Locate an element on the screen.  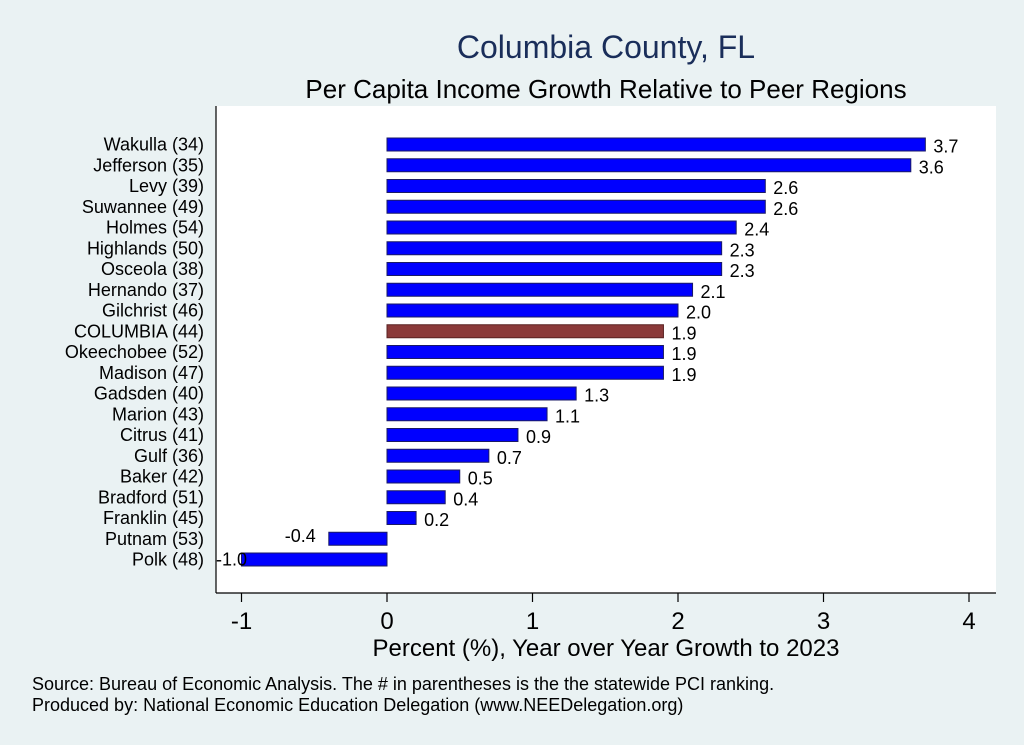
value-label: 0.9 is located at coordinates (538, 437).